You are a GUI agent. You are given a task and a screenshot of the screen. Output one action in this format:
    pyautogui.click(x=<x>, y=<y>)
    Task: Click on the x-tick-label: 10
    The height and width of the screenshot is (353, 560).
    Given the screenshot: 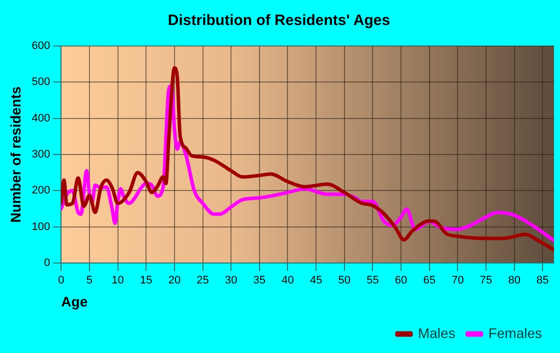 What is the action you would take?
    pyautogui.click(x=118, y=280)
    